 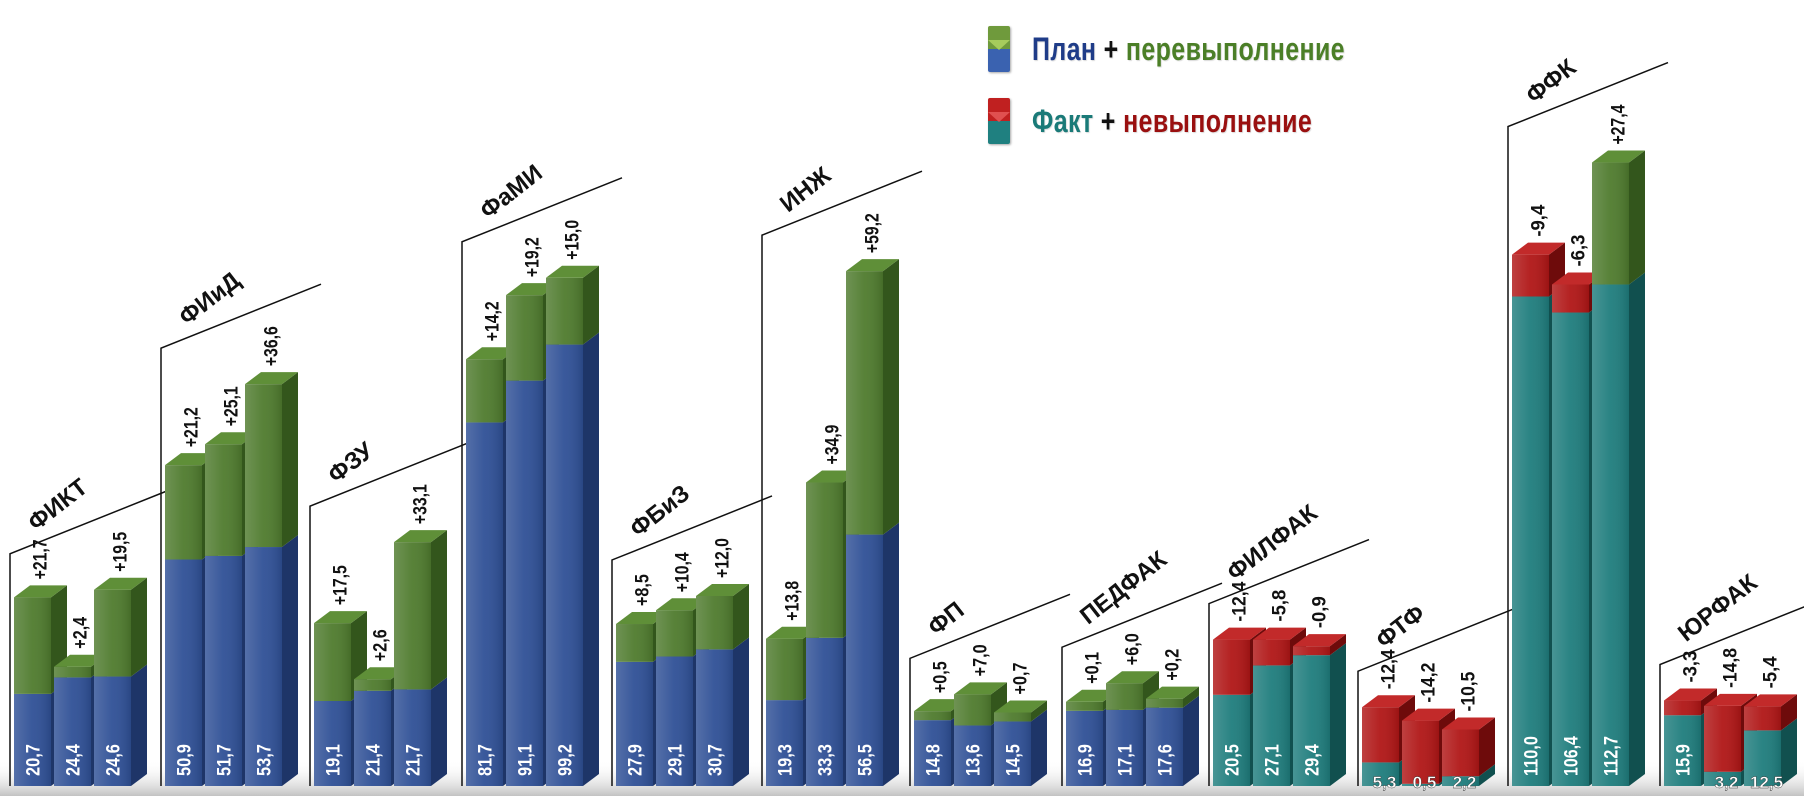 What do you see at coordinates (1123, 588) in the screenshot?
I see `group-label: ПЕДФАК` at bounding box center [1123, 588].